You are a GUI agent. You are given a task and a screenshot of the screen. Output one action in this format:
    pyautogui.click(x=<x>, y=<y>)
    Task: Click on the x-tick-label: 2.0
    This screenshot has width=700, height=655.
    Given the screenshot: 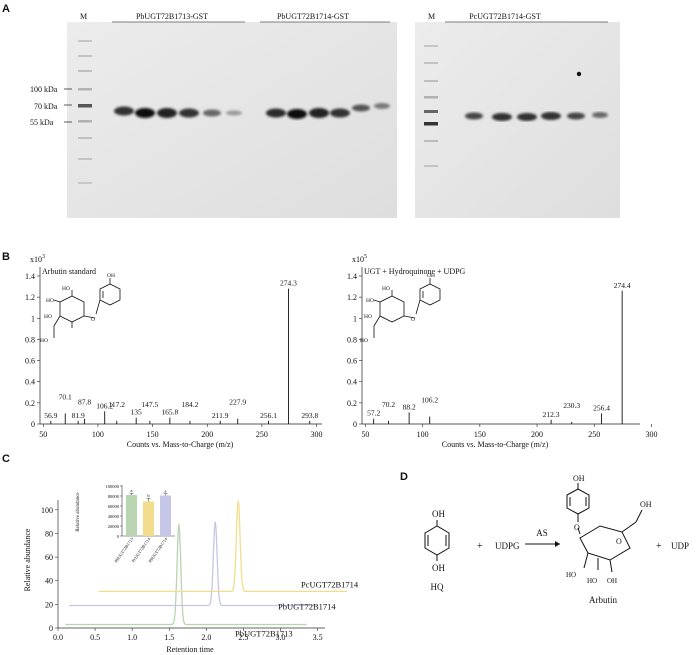 What is the action you would take?
    pyautogui.click(x=206, y=637)
    